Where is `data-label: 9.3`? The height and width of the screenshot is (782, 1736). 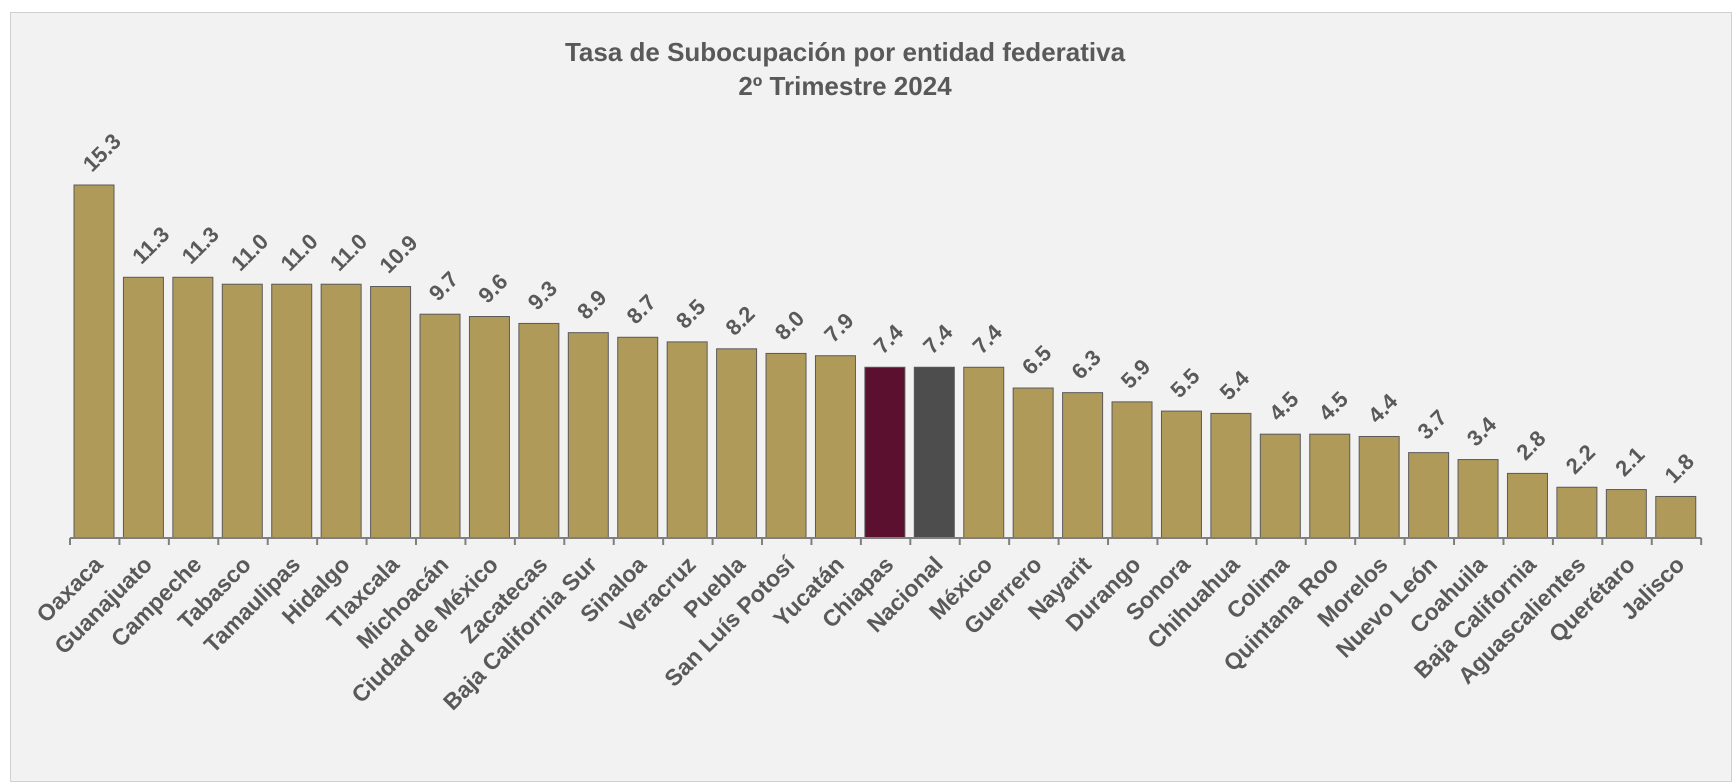
data-label: 9.3 is located at coordinates (542, 295).